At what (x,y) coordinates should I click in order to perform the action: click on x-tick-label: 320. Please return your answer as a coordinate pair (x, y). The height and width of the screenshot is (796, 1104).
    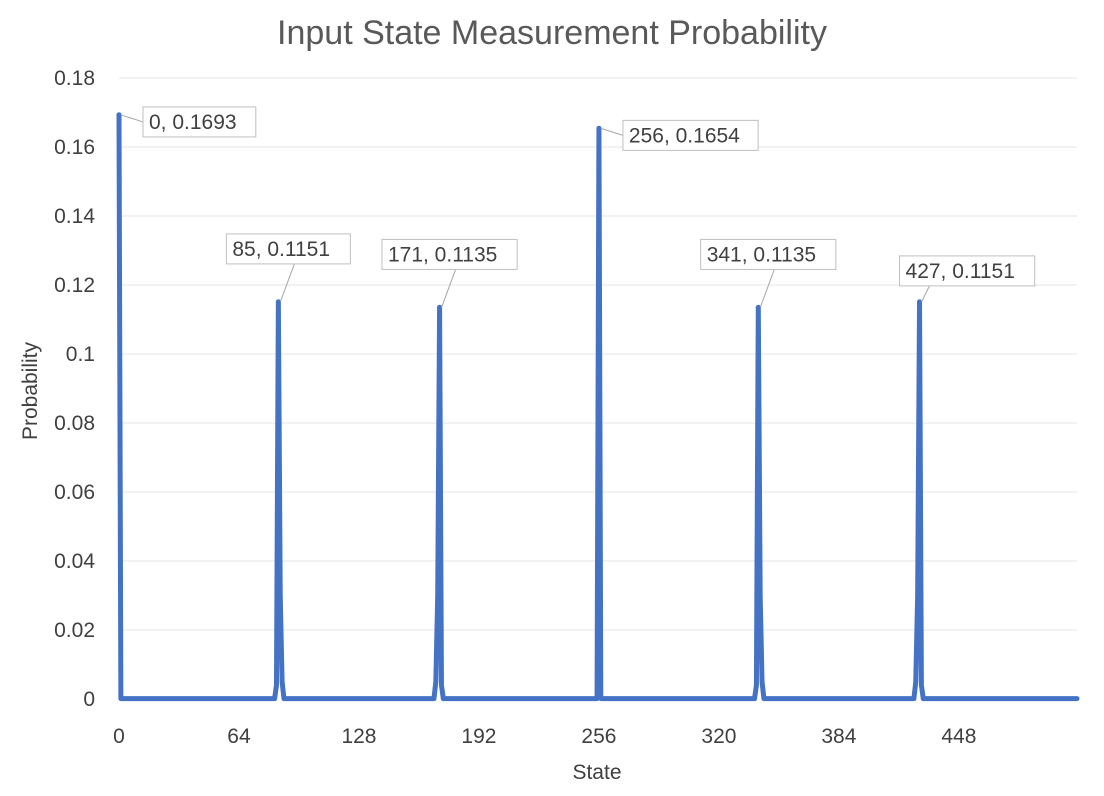
    Looking at the image, I should click on (718, 736).